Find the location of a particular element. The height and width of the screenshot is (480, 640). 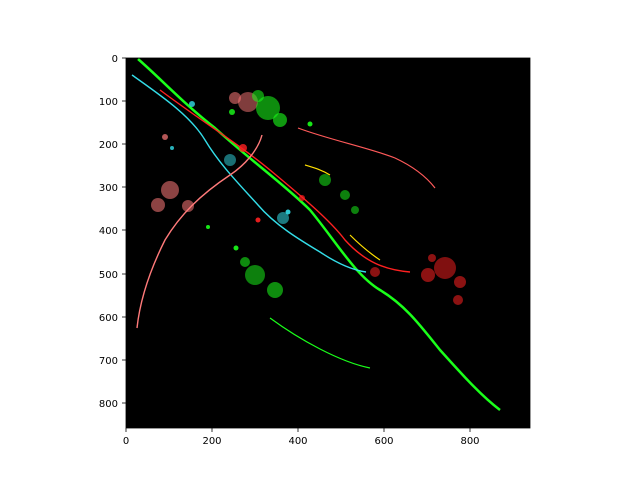

x-tick-label: 800 is located at coordinates (469, 441).